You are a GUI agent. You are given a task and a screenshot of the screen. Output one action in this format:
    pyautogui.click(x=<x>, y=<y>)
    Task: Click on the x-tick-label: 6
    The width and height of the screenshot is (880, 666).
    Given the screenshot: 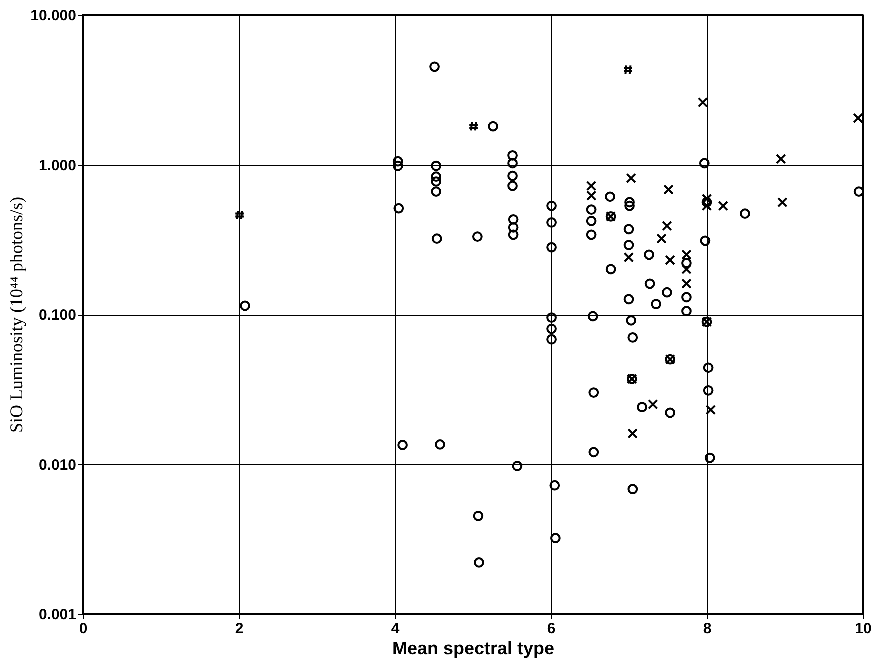 What is the action you would take?
    pyautogui.click(x=551, y=629)
    